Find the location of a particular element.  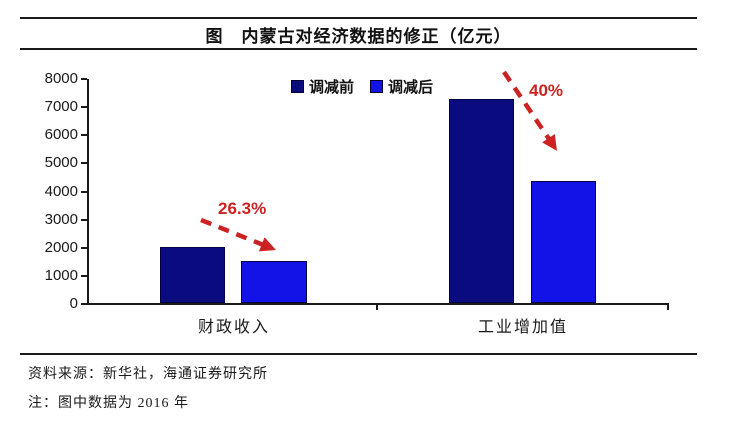

title-bottom-rule is located at coordinates (358, 49).